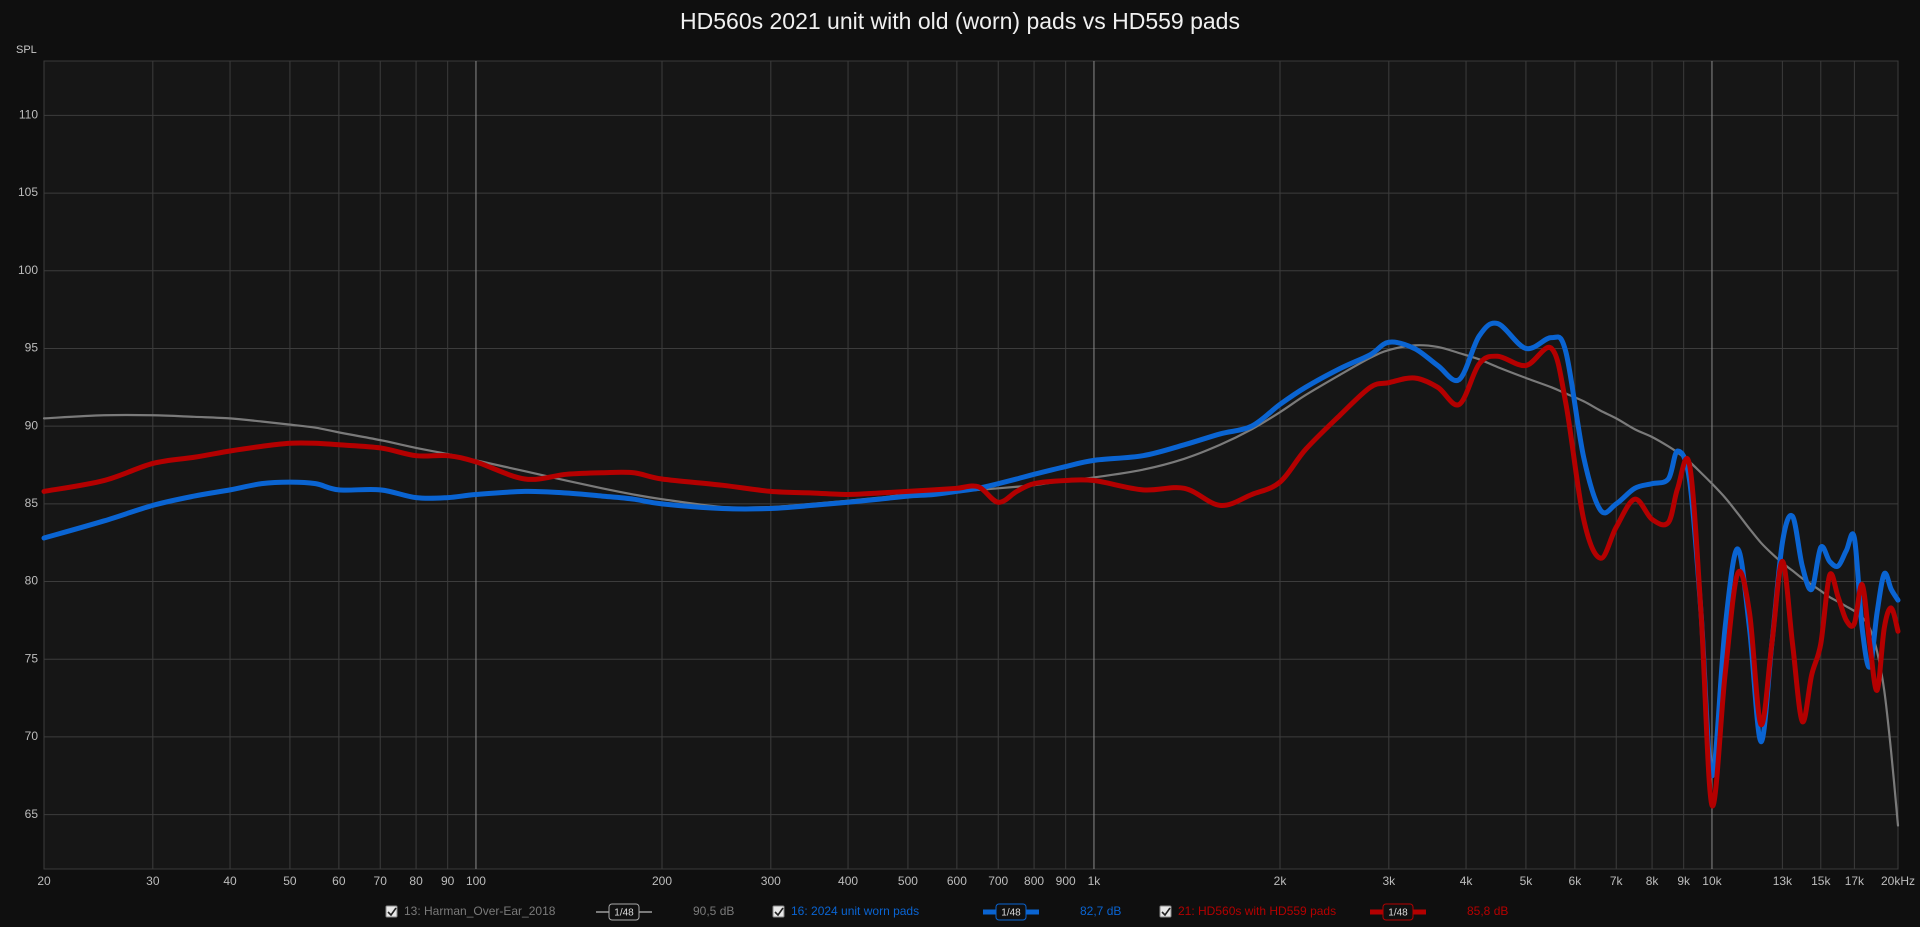 This screenshot has width=1920, height=927. Describe the element at coordinates (1467, 881) in the screenshot. I see `x-tick-label: 4k` at that location.